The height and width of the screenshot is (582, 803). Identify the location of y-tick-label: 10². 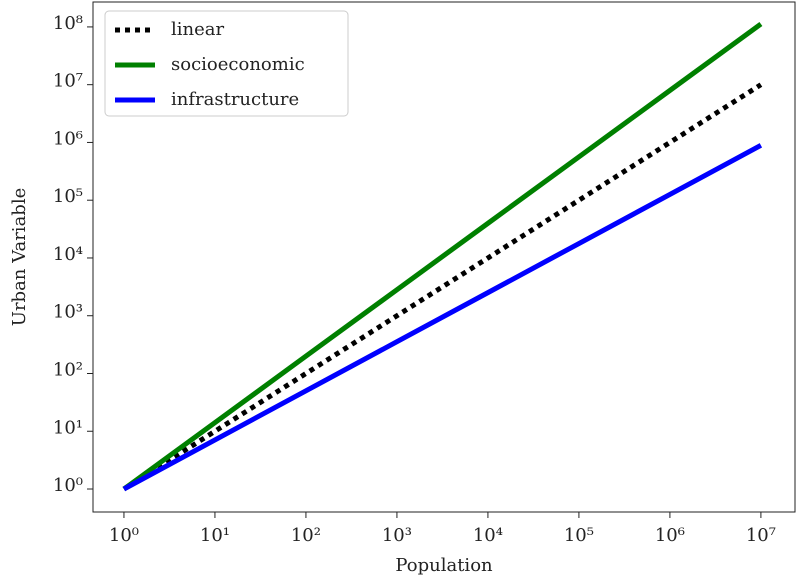
(68, 369).